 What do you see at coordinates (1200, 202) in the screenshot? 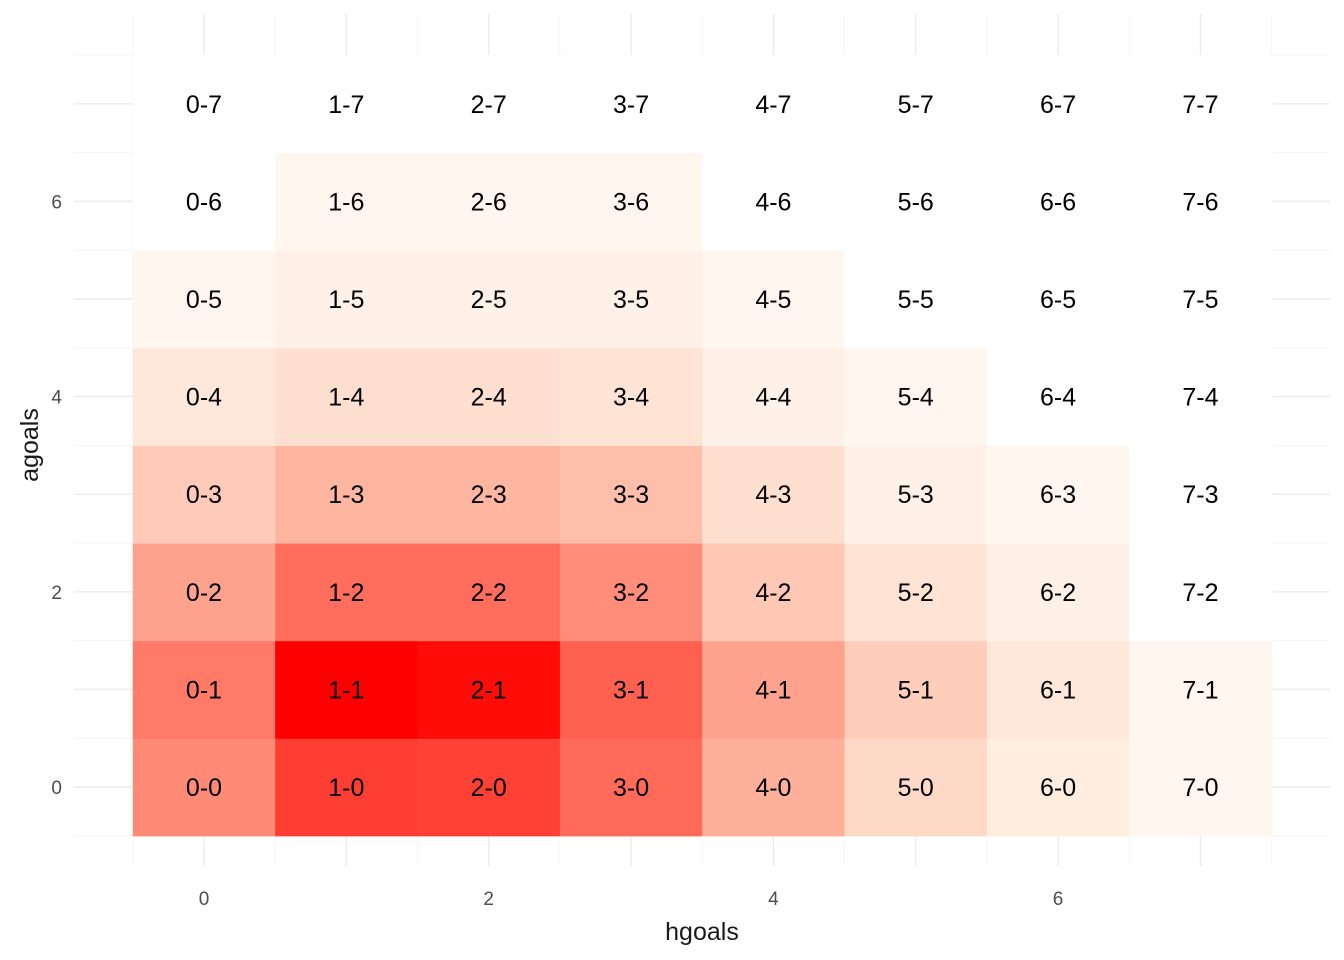
I see `cell-label: 7-6` at bounding box center [1200, 202].